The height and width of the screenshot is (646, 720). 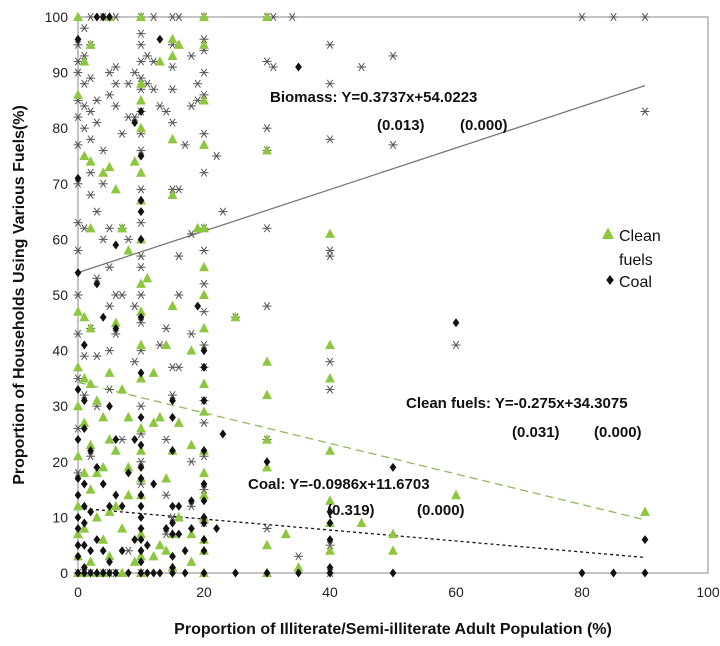 What do you see at coordinates (60, 351) in the screenshot?
I see `y-tick-label: 40` at bounding box center [60, 351].